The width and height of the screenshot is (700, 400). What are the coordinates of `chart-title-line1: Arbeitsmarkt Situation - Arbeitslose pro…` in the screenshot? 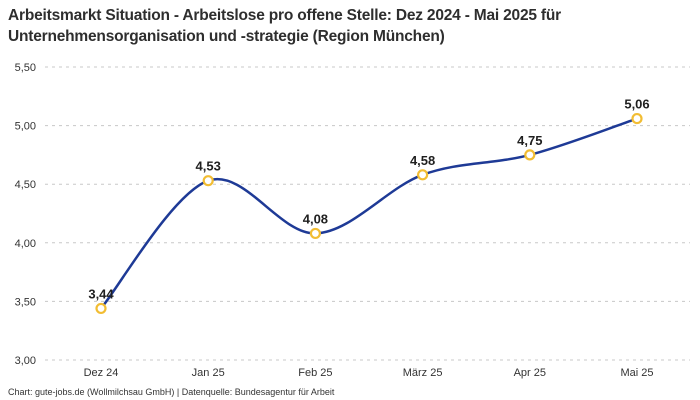 It's located at (284, 15).